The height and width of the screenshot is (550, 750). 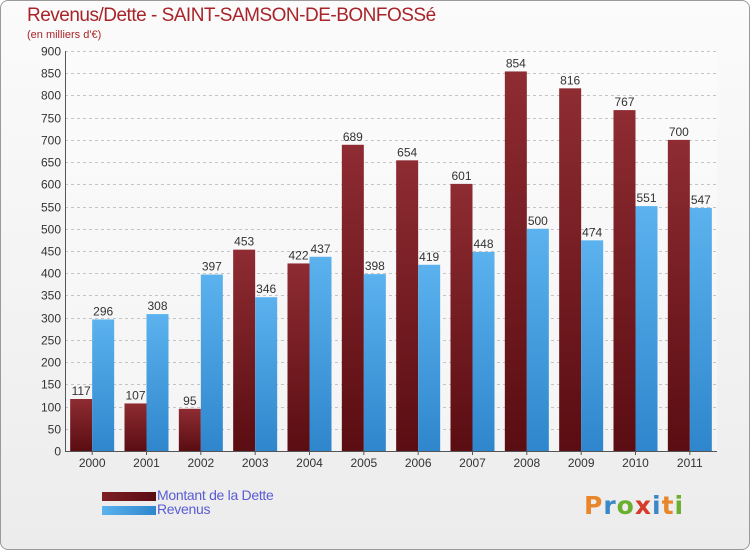 I want to click on bar-revenus-2002, so click(x=211, y=362).